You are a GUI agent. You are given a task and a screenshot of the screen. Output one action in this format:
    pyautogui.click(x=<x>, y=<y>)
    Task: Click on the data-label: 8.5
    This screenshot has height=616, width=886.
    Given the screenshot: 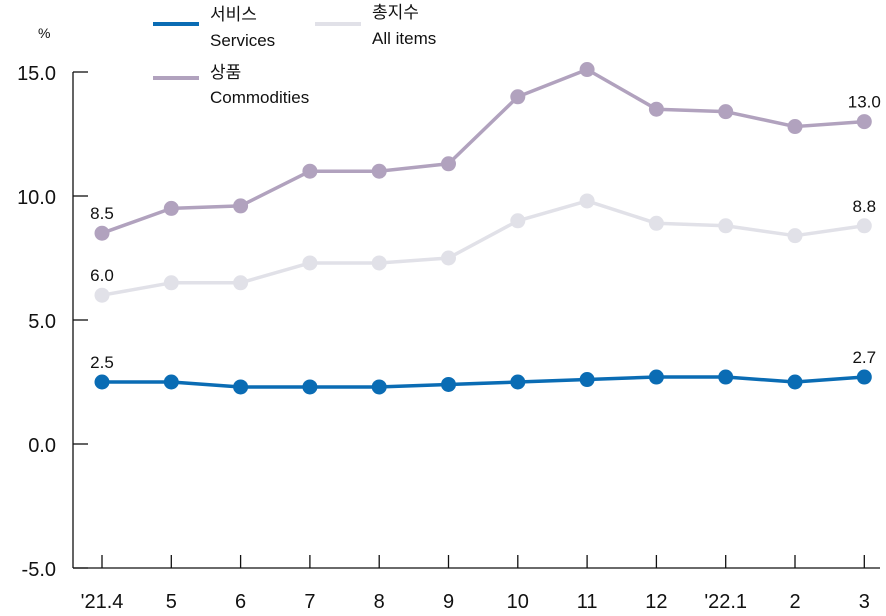 What is the action you would take?
    pyautogui.click(x=102, y=213)
    